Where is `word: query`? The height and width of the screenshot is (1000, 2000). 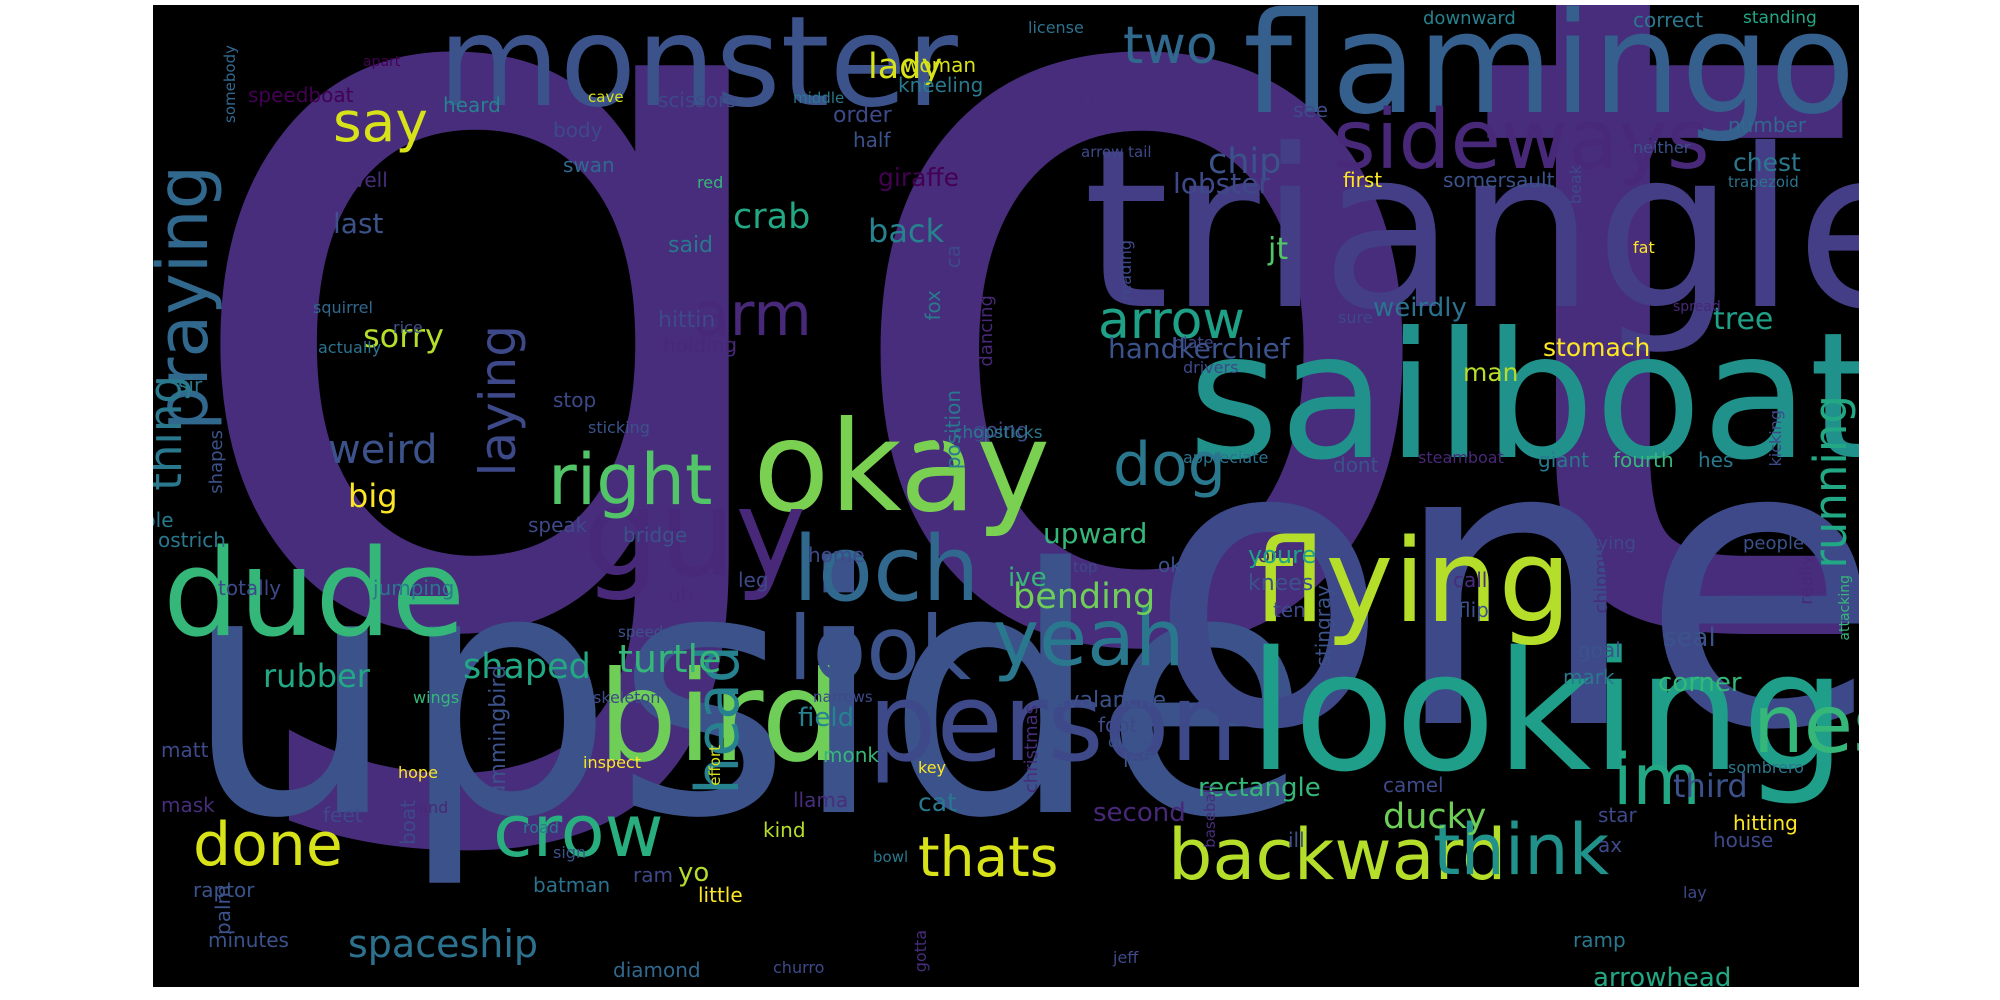 word: query is located at coordinates (1130, 742).